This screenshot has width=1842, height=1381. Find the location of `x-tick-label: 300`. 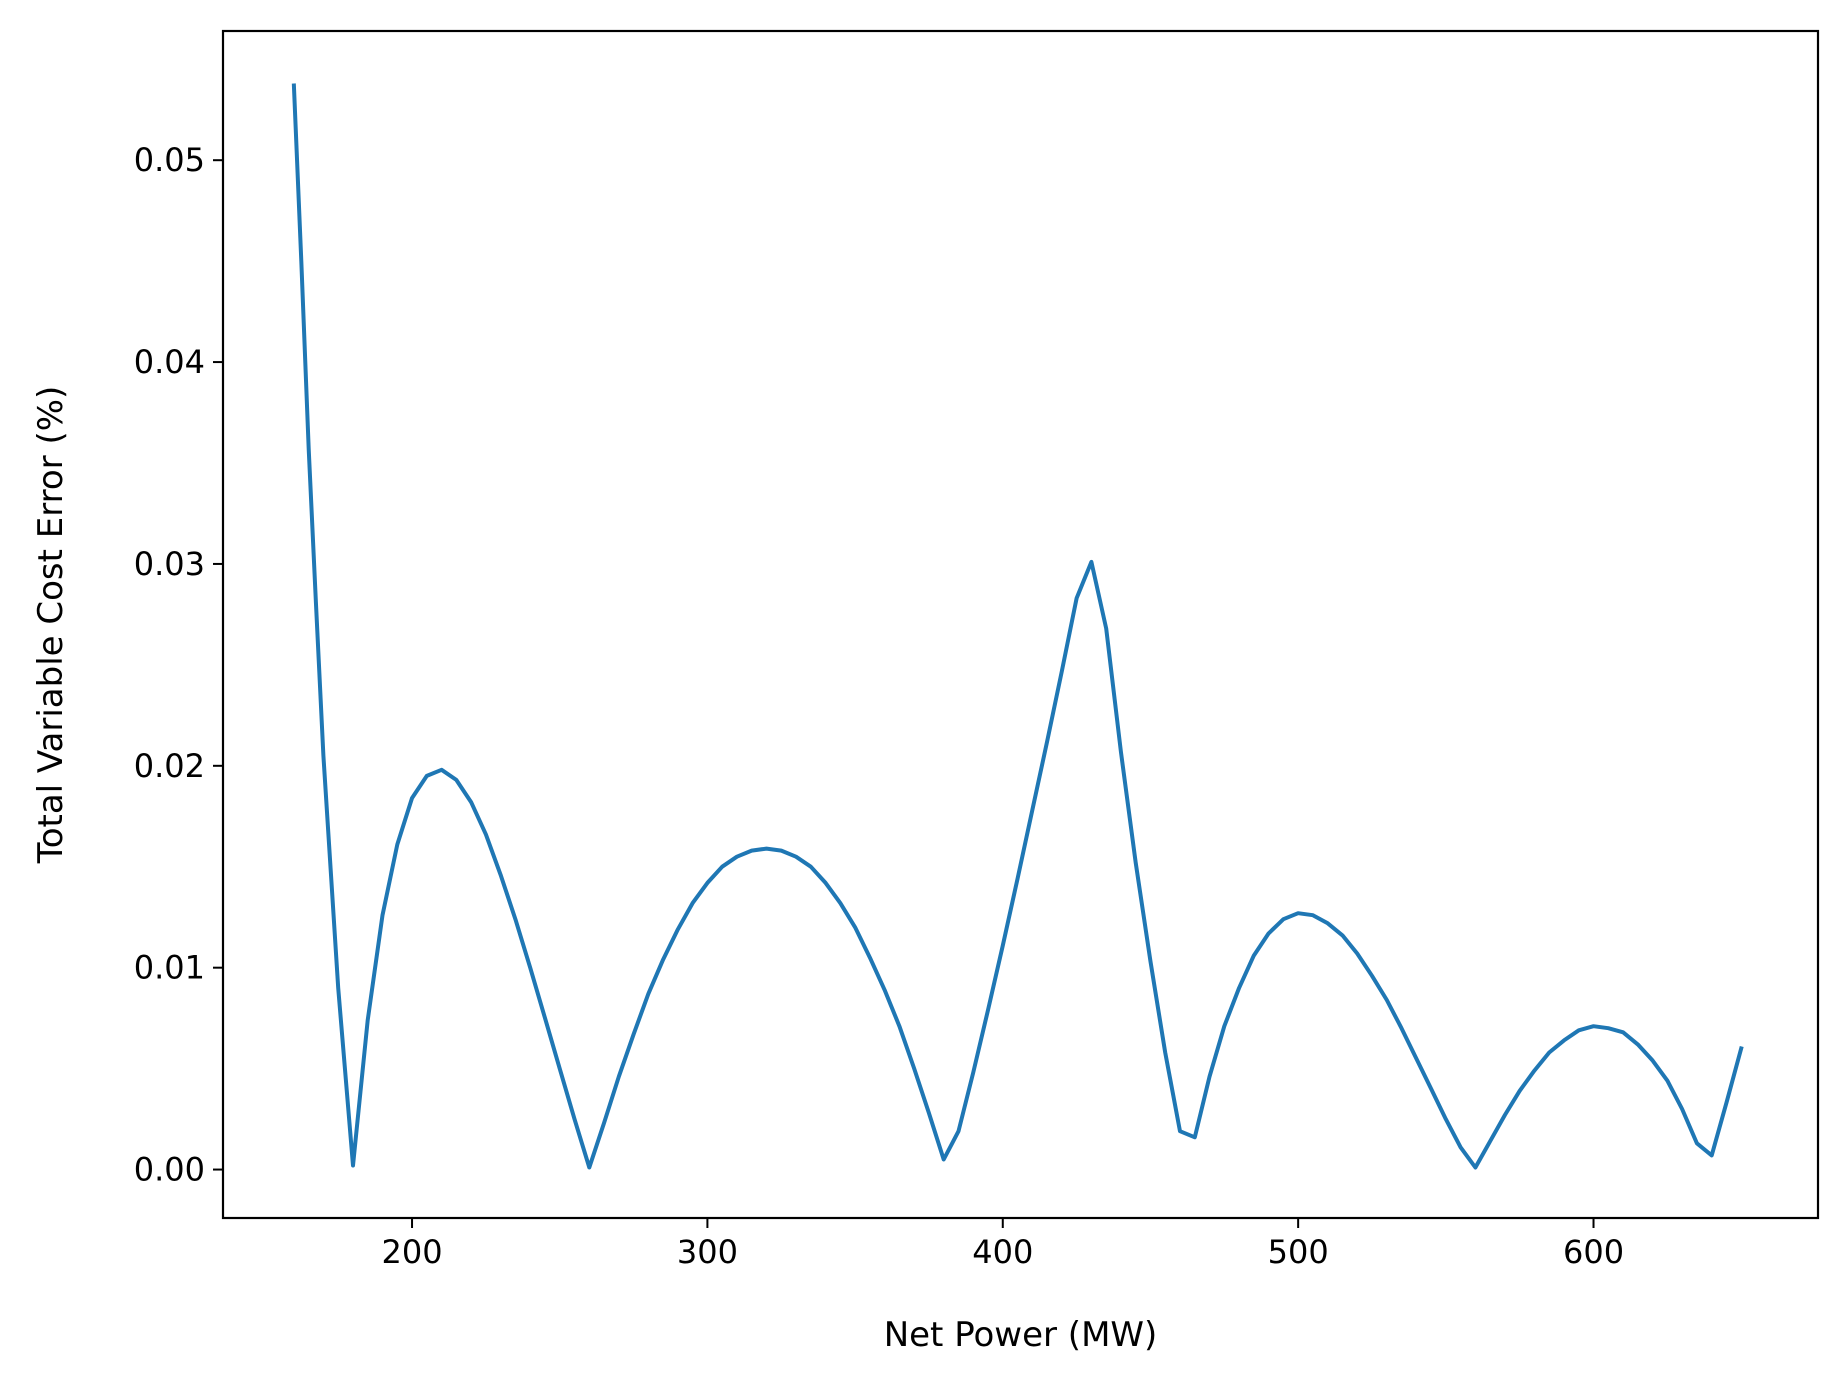

x-tick-label: 300 is located at coordinates (707, 1252).